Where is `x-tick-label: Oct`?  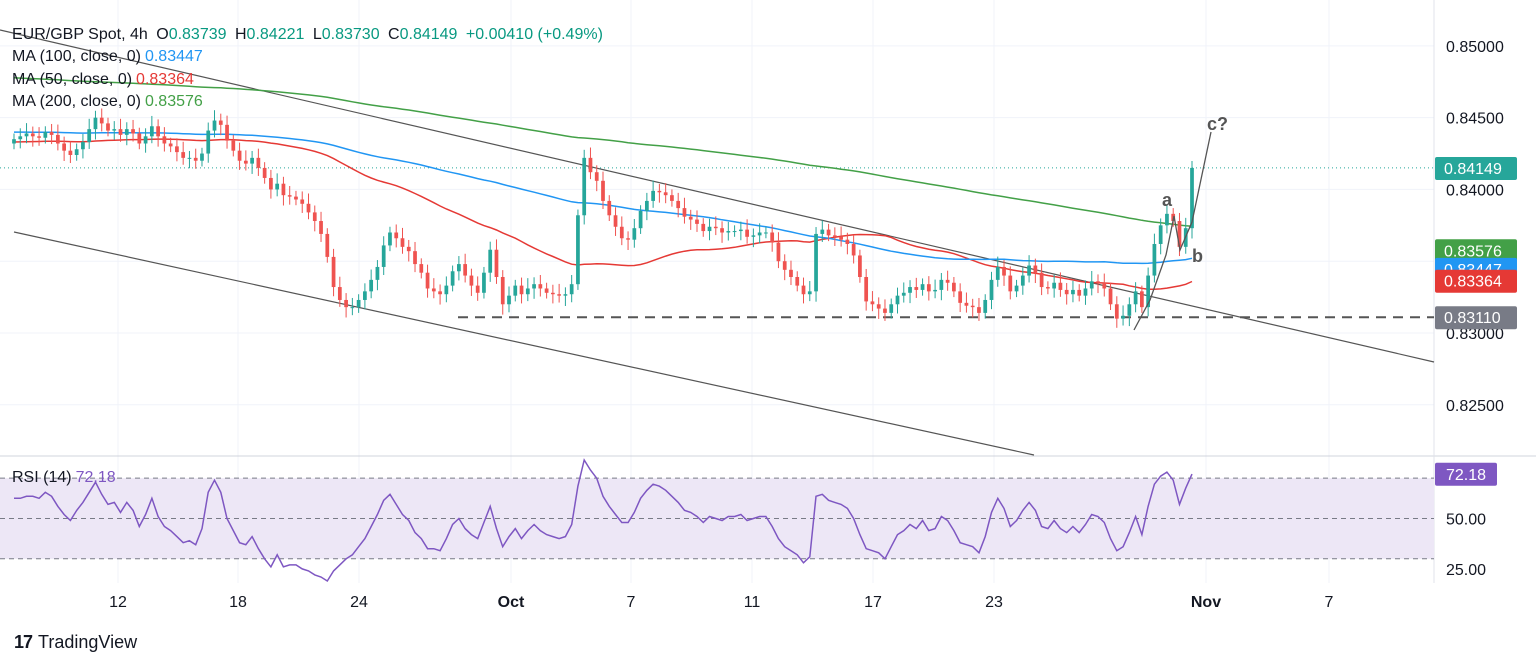
x-tick-label: Oct is located at coordinates (511, 602).